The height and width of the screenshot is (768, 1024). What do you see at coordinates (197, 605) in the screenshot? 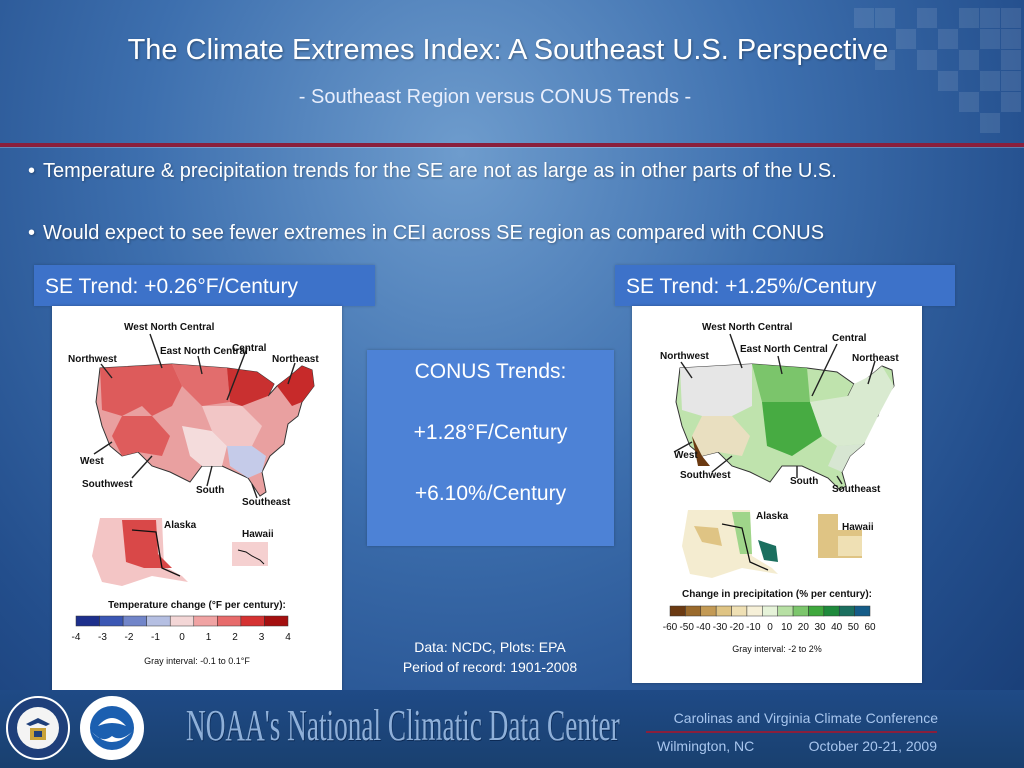
I see `temperature-legend-title: Temperature change (°F per century):` at bounding box center [197, 605].